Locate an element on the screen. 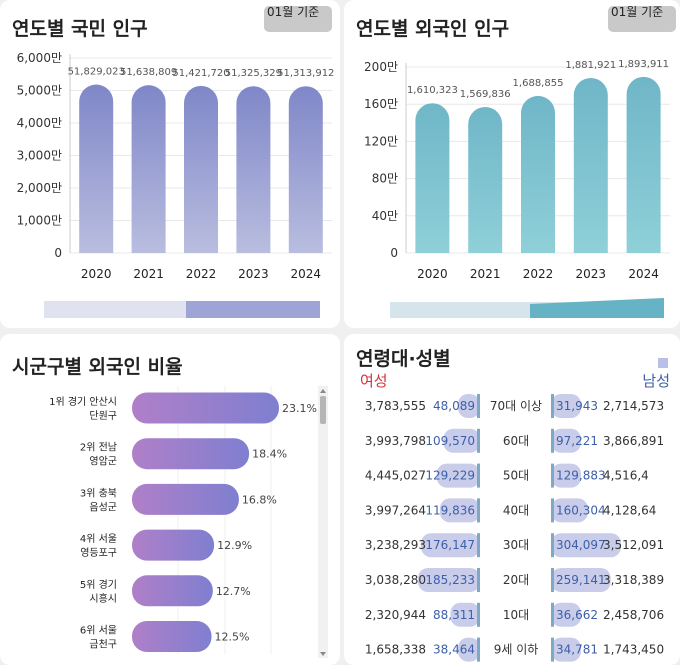 The image size is (680, 665). national-value-label: 51,829,023 is located at coordinates (96, 72).